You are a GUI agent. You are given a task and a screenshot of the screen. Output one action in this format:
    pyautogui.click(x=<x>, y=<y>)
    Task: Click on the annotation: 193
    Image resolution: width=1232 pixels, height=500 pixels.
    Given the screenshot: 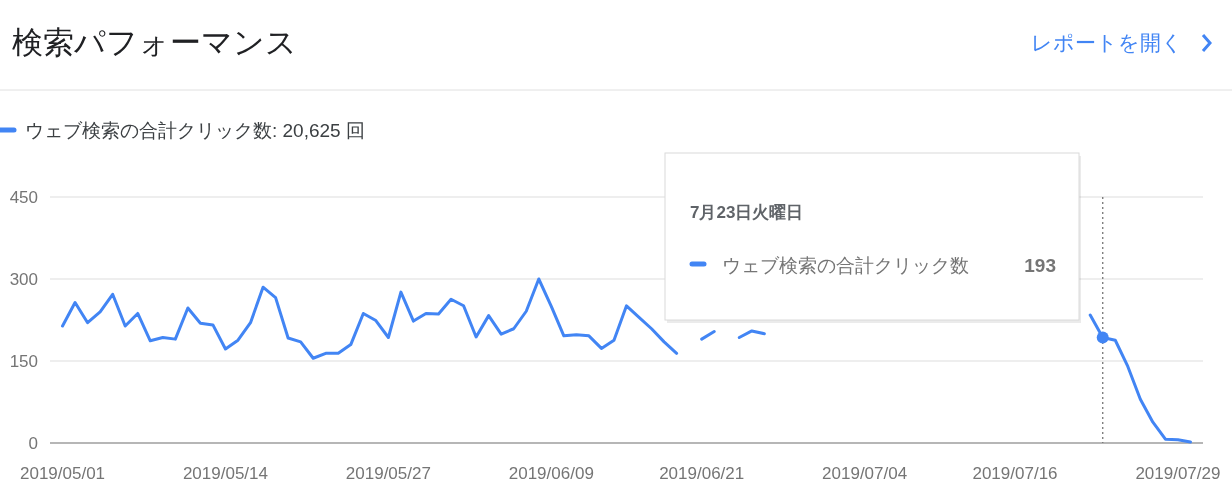 What is the action you would take?
    pyautogui.click(x=1040, y=265)
    